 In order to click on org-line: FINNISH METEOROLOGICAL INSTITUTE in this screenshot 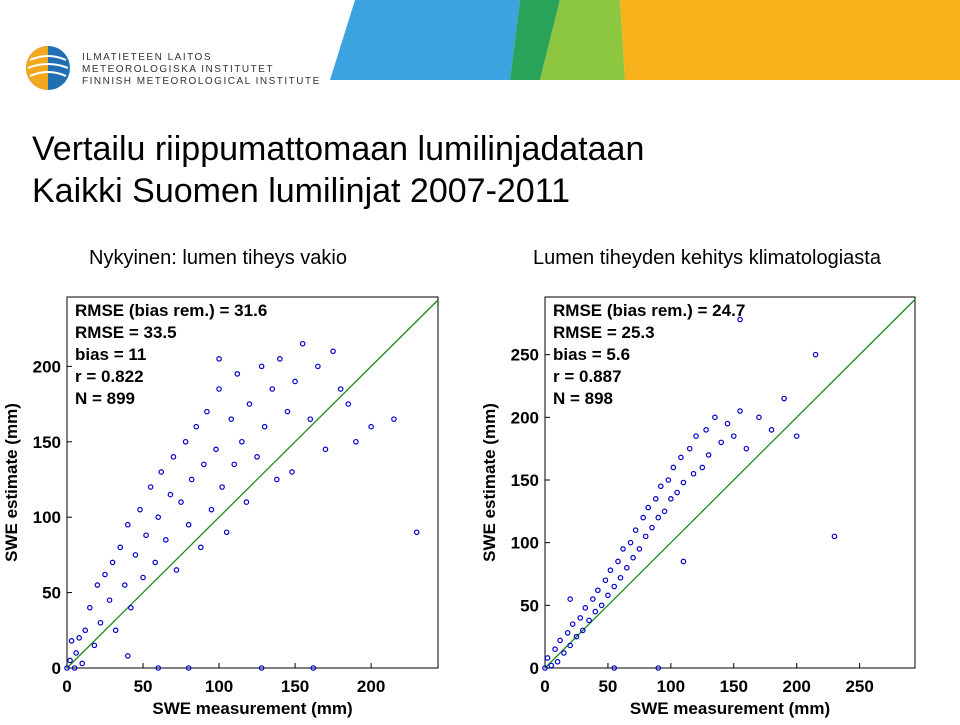, I will do `click(201, 81)`.